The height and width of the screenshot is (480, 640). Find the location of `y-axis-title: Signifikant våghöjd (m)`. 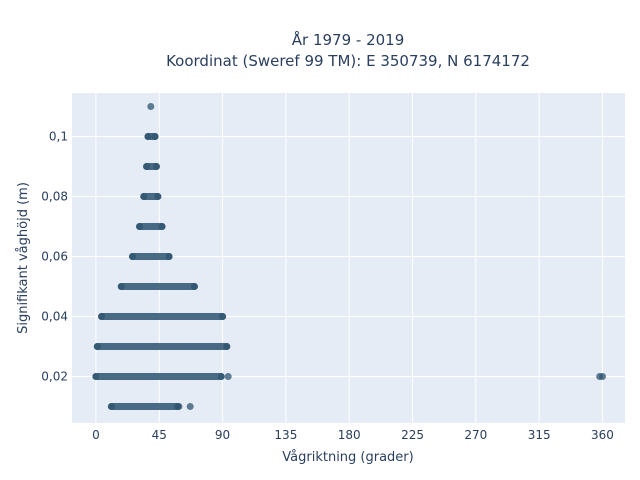

y-axis-title: Signifikant våghöjd (m) is located at coordinates (23, 258).